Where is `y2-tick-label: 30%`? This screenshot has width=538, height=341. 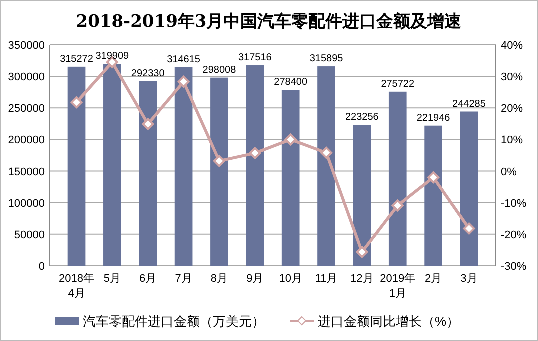
y2-tick-label: 30% is located at coordinates (512, 78).